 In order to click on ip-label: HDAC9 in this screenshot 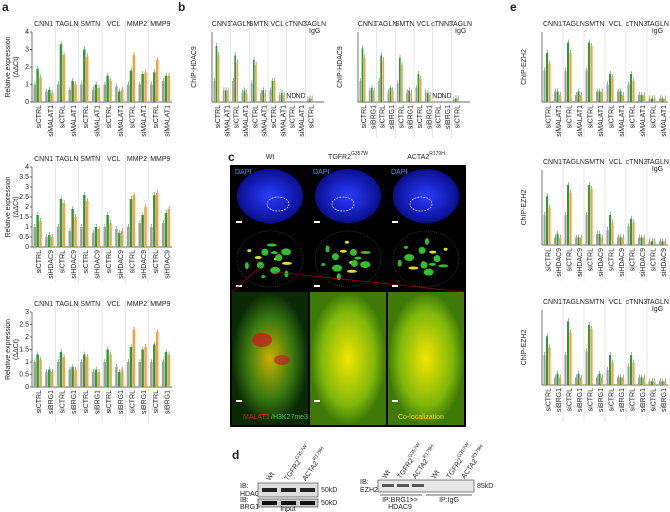, I will do `click(400, 507)`.